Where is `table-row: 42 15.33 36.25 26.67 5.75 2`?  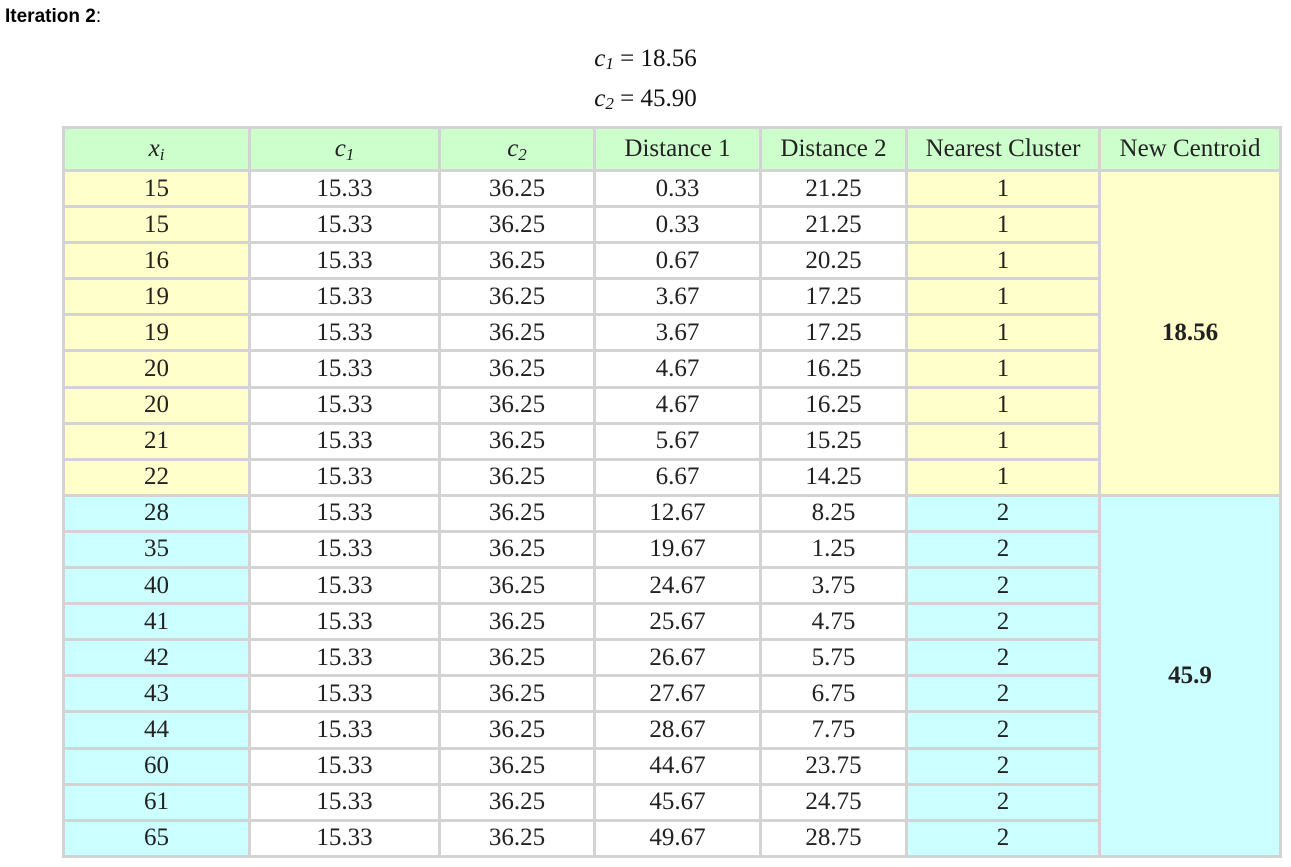 table-row: 42 15.33 36.25 26.67 5.75 2 is located at coordinates (672, 658).